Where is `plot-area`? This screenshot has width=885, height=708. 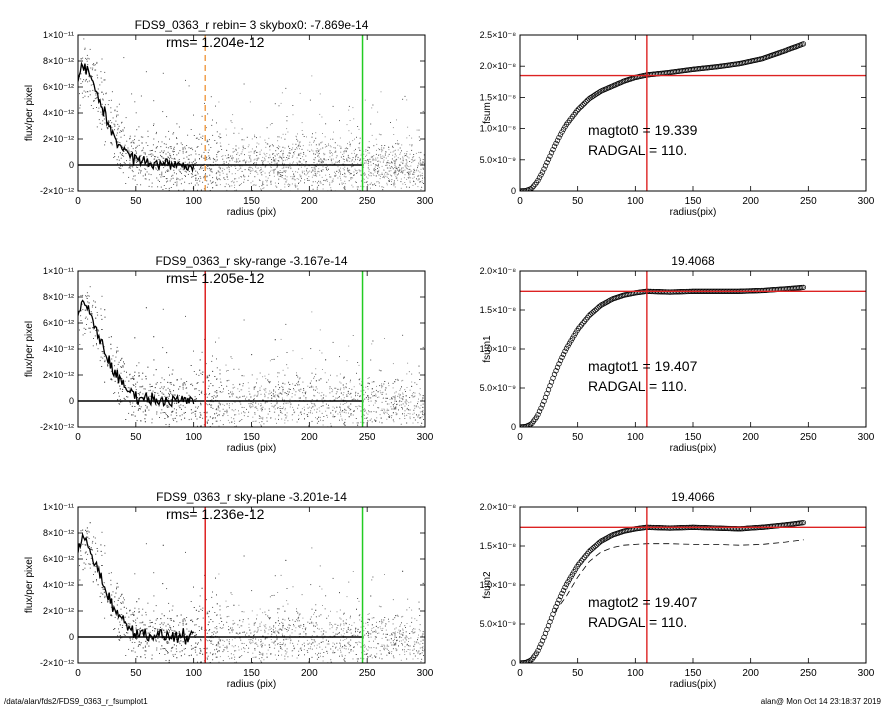
plot-area is located at coordinates (693, 113).